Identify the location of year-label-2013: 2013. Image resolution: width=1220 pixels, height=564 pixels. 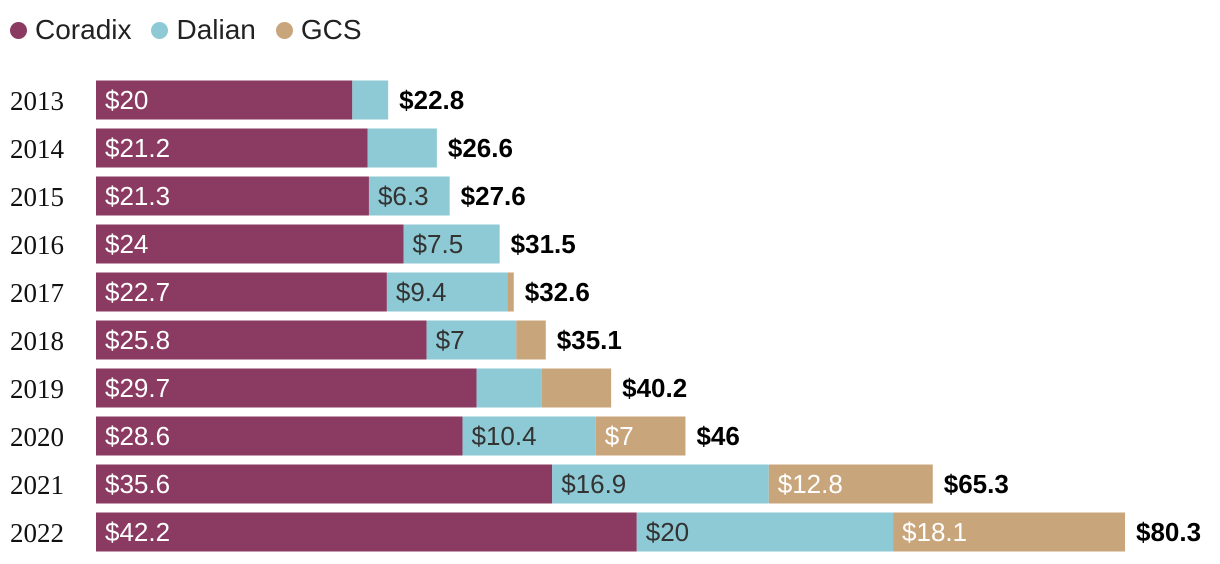
(37, 101).